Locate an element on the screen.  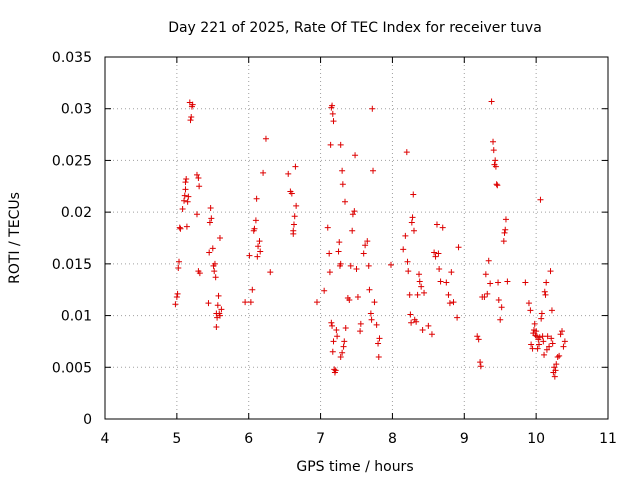
x-tick-label: 11 is located at coordinates (608, 439).